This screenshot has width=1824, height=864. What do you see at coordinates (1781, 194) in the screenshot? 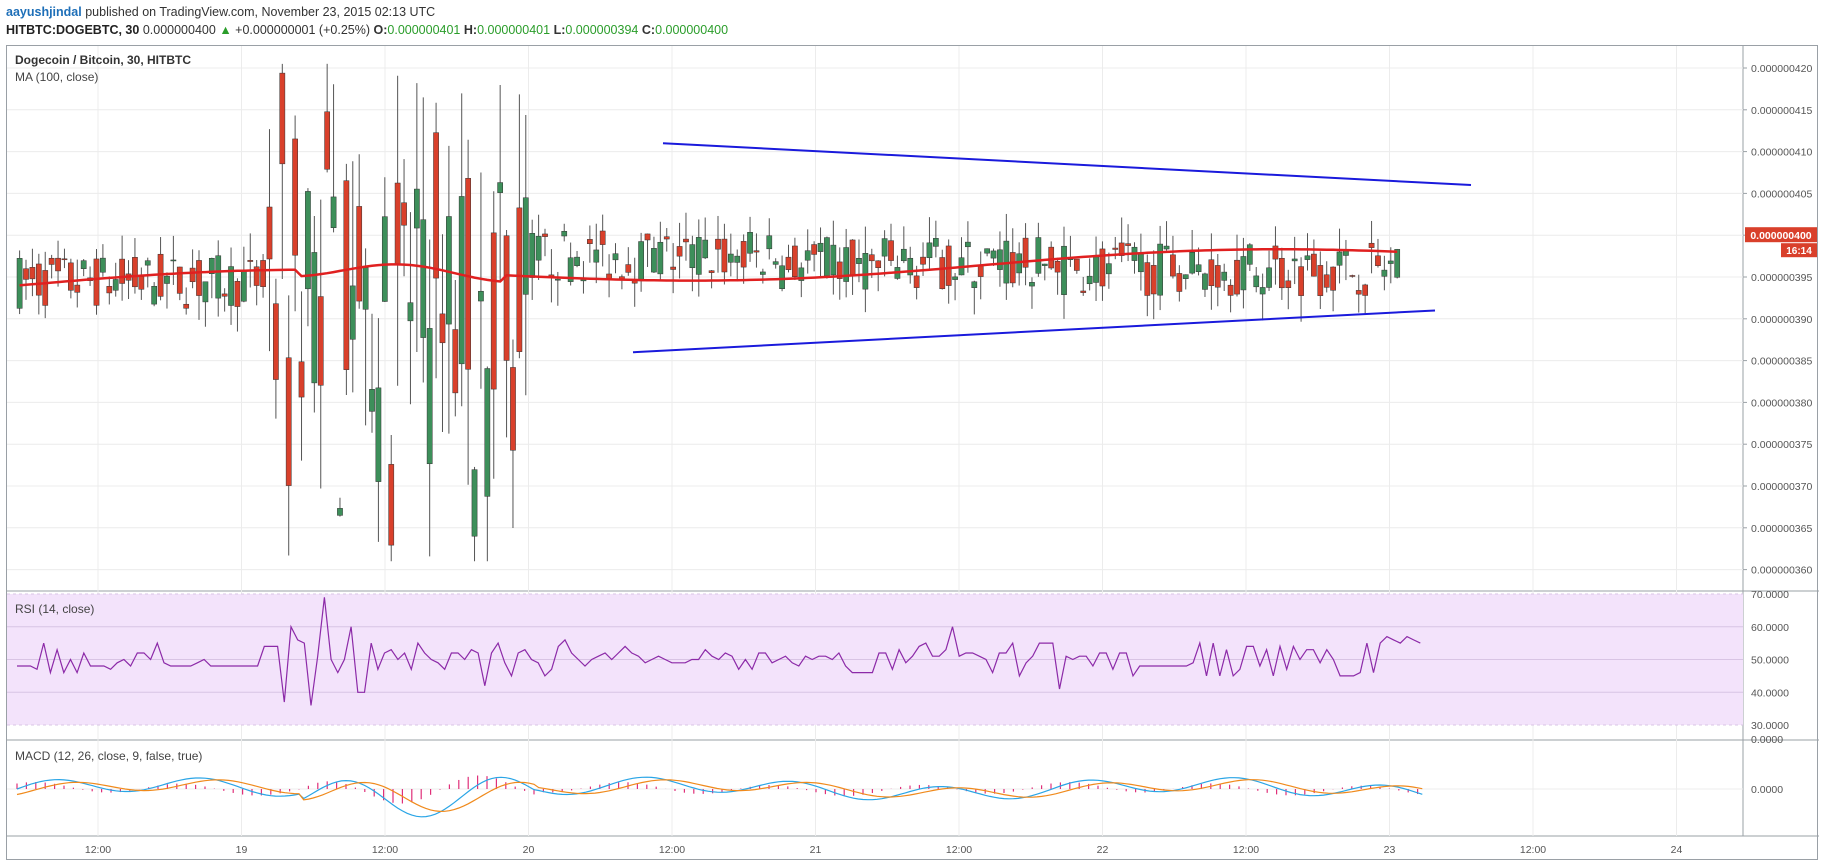
I see `price-tick-label: 0.000000405` at bounding box center [1781, 194].